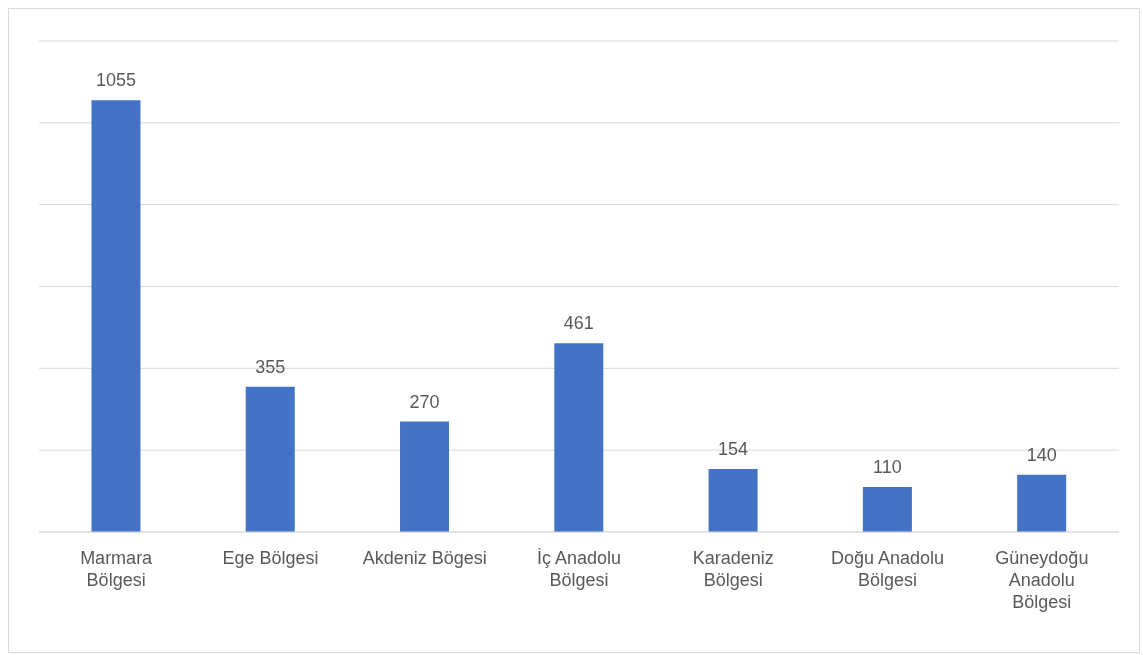  What do you see at coordinates (888, 569) in the screenshot?
I see `x-tick-label: Doğu Anadolu Bölgesi` at bounding box center [888, 569].